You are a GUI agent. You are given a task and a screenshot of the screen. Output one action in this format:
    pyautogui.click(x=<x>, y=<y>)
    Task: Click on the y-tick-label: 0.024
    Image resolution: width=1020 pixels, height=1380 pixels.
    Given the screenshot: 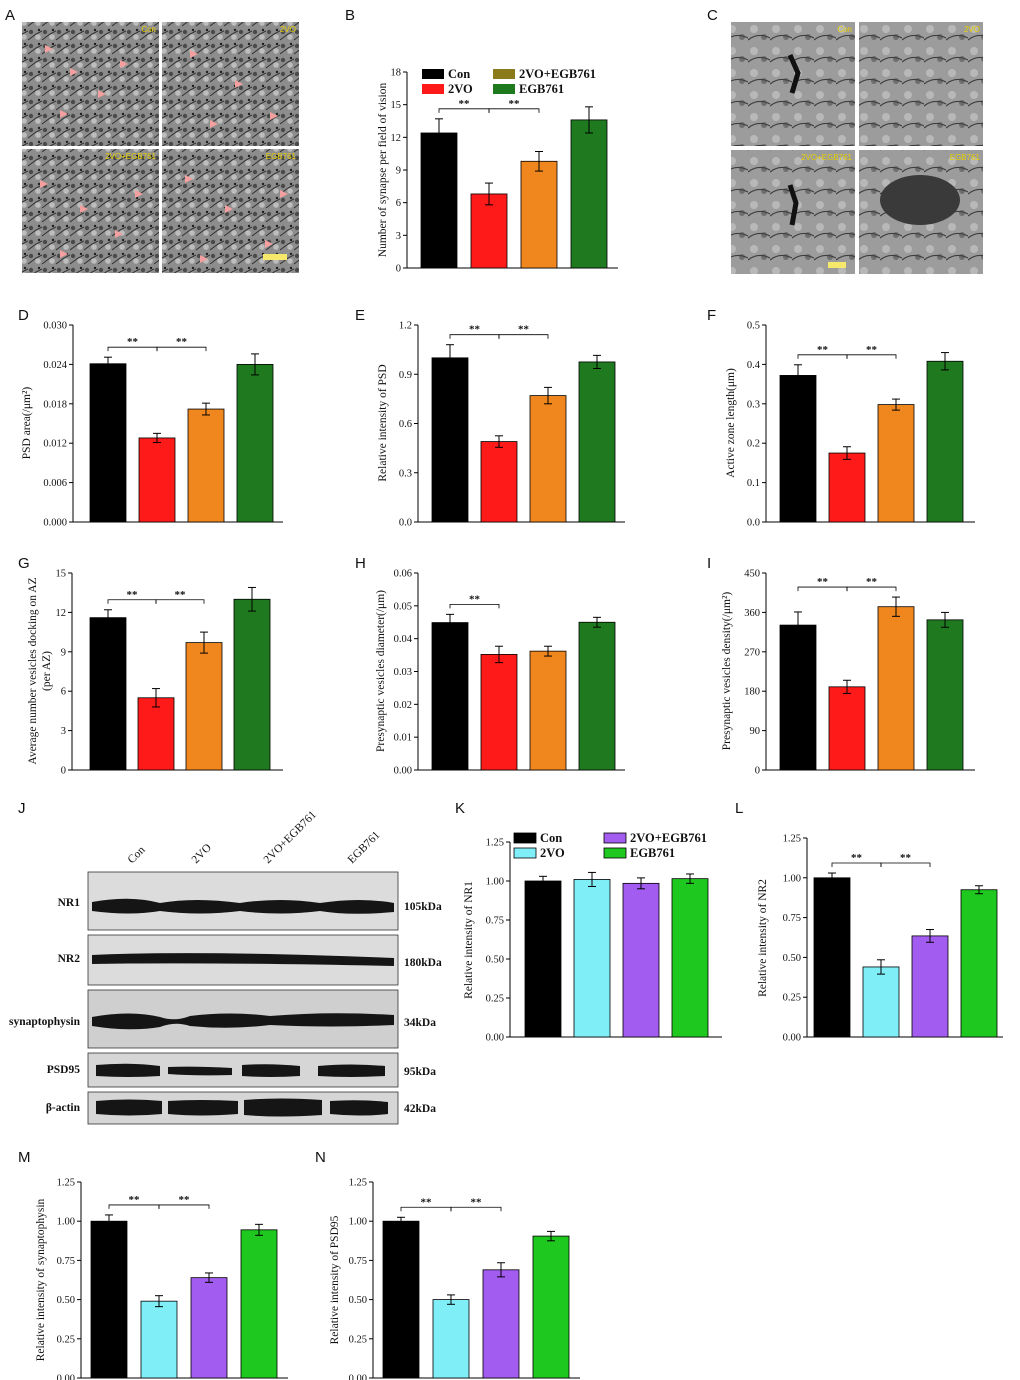 What is the action you would take?
    pyautogui.click(x=55, y=365)
    